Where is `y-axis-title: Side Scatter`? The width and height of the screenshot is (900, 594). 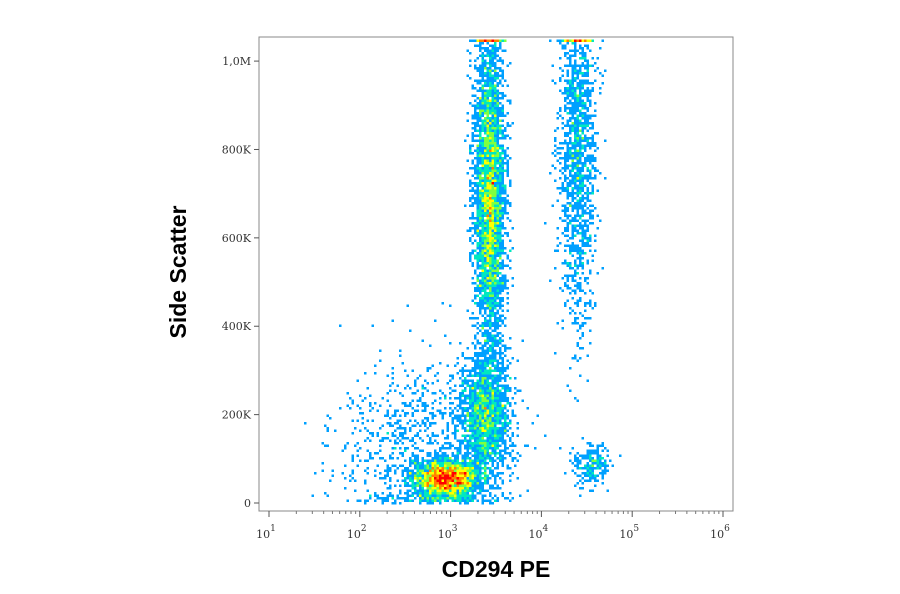 y-axis-title: Side Scatter is located at coordinates (178, 271).